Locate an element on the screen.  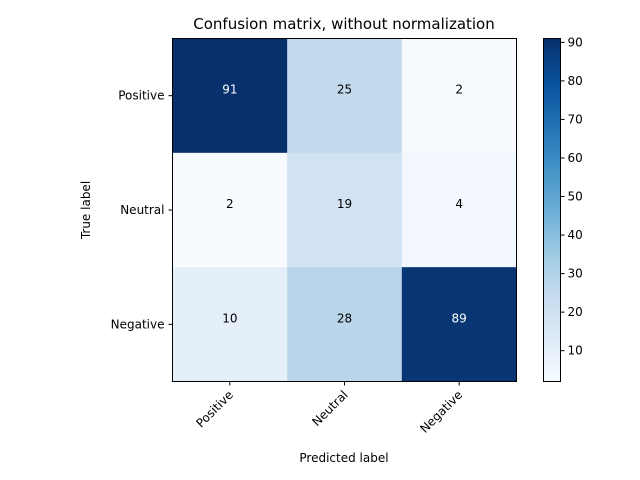
colorbar-tick-label: 30 is located at coordinates (575, 274).